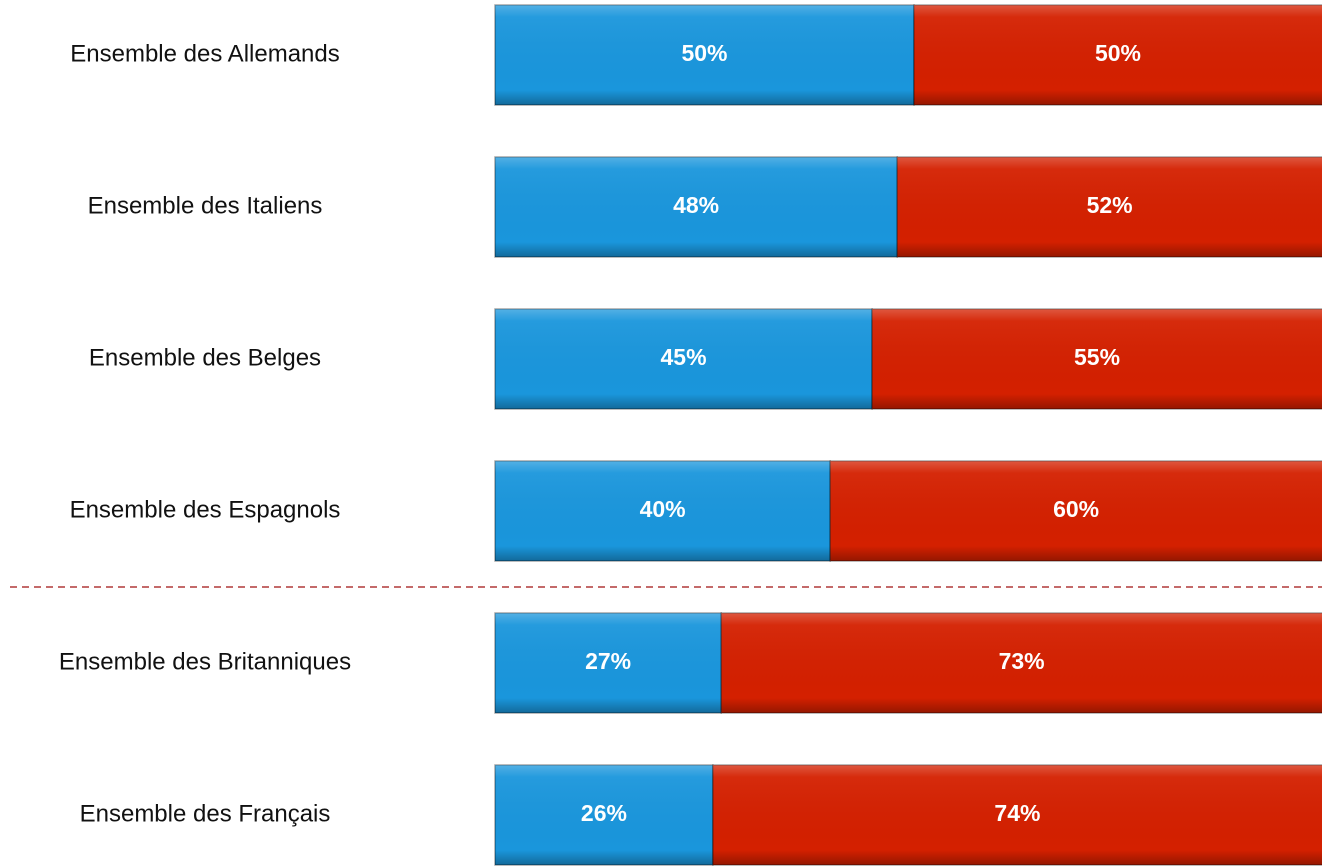 The height and width of the screenshot is (866, 1322). What do you see at coordinates (1076, 509) in the screenshot?
I see `value-label: 60%` at bounding box center [1076, 509].